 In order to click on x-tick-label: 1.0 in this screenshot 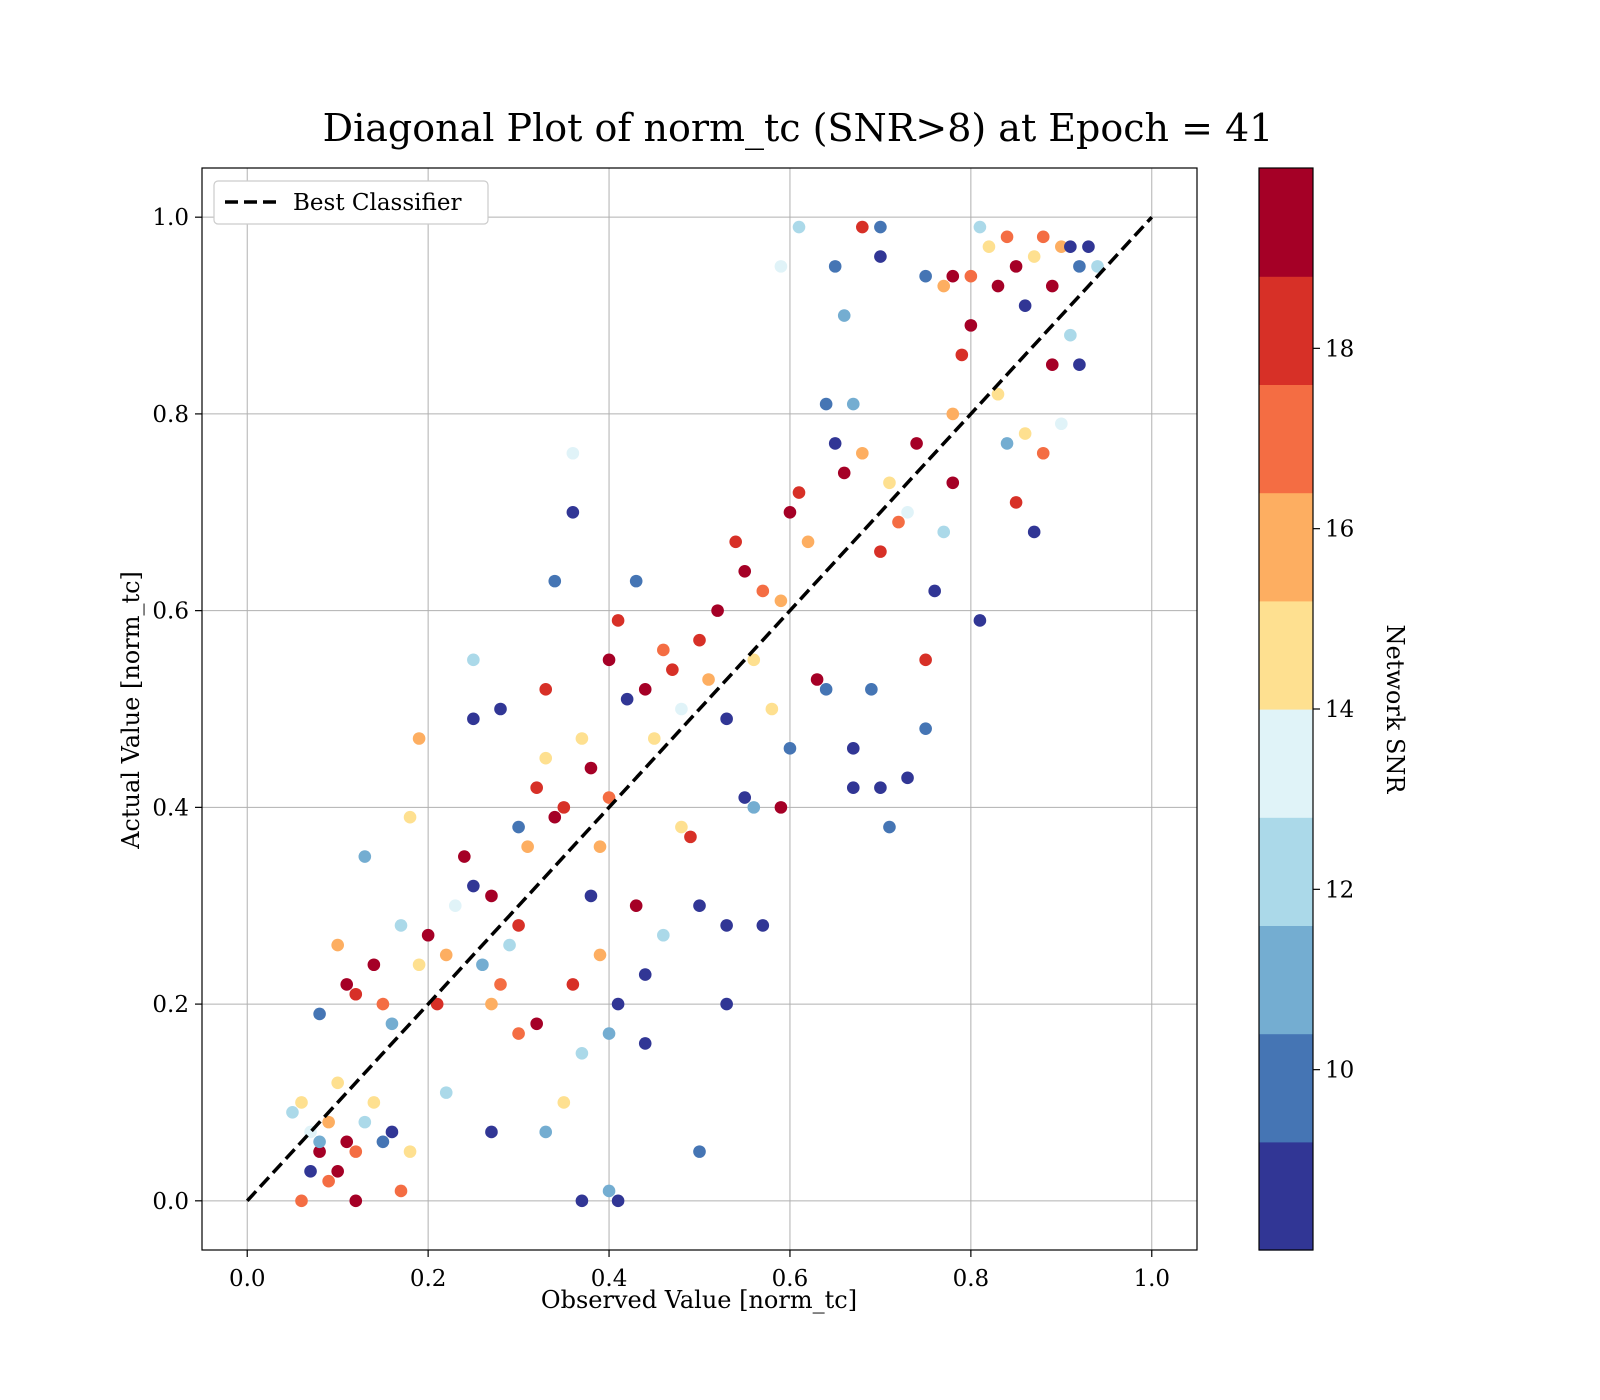, I will do `click(1151, 1279)`.